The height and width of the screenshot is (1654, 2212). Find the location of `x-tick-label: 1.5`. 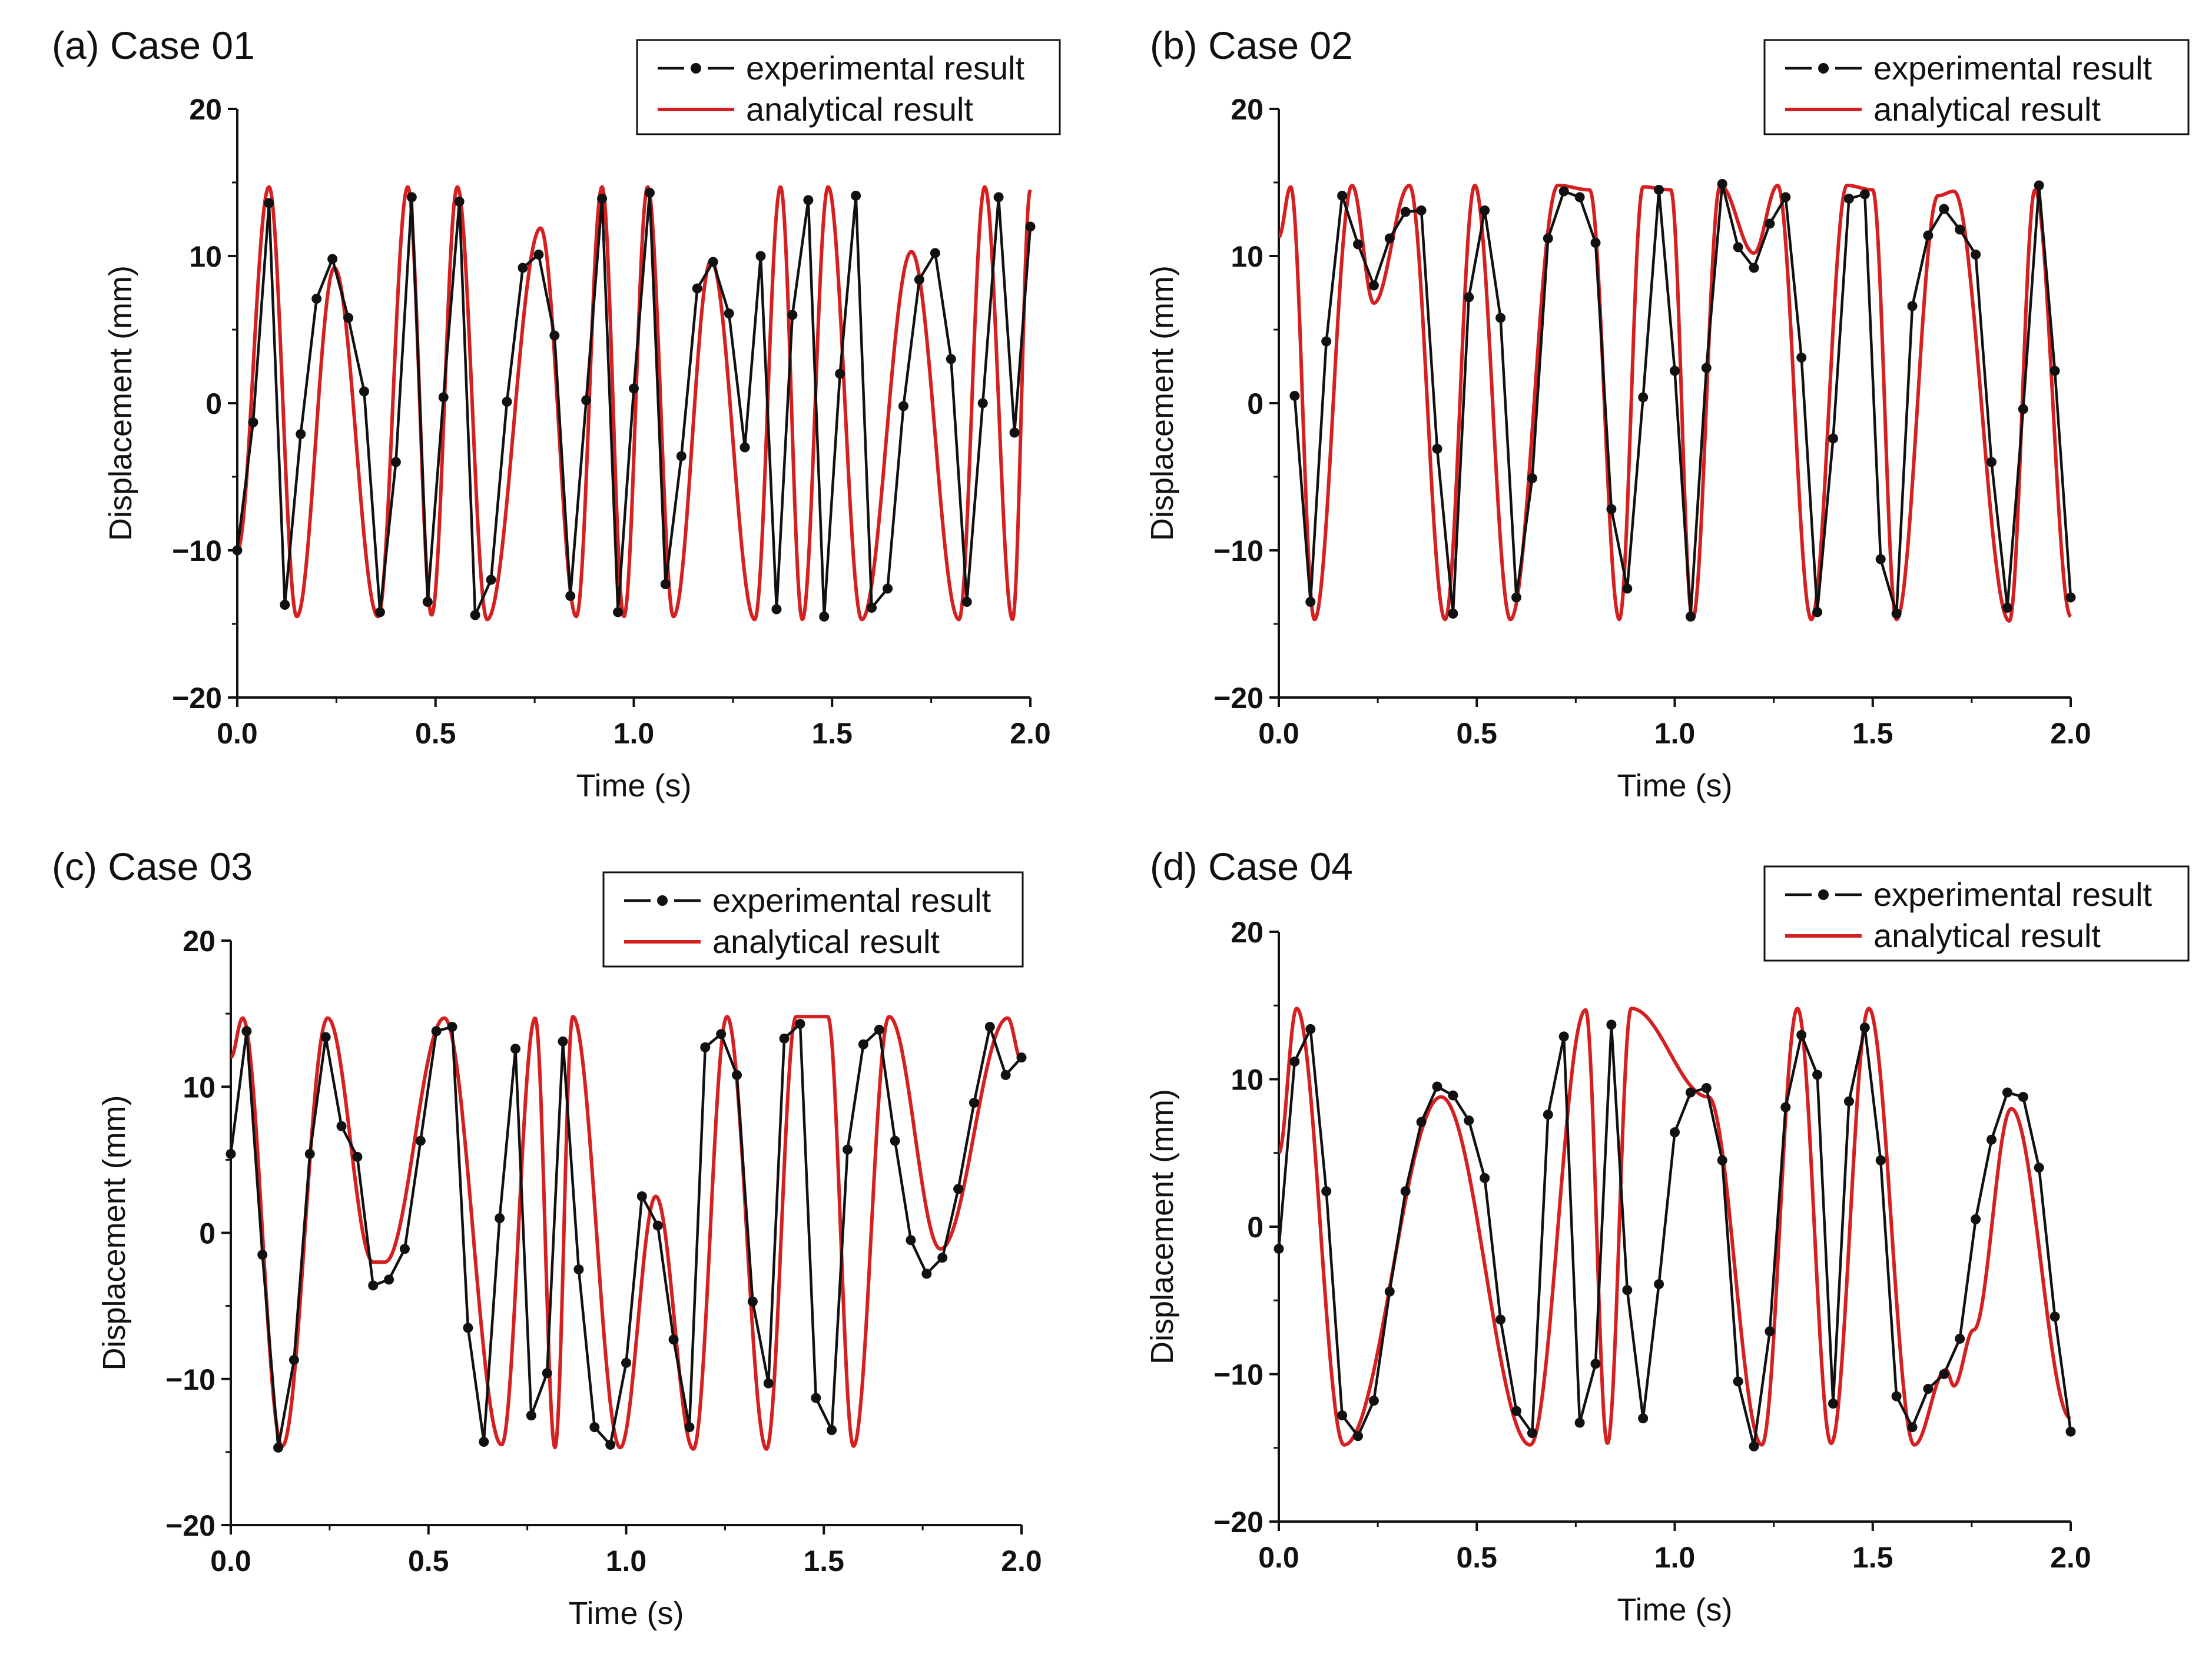

x-tick-label: 1.5 is located at coordinates (1872, 1557).